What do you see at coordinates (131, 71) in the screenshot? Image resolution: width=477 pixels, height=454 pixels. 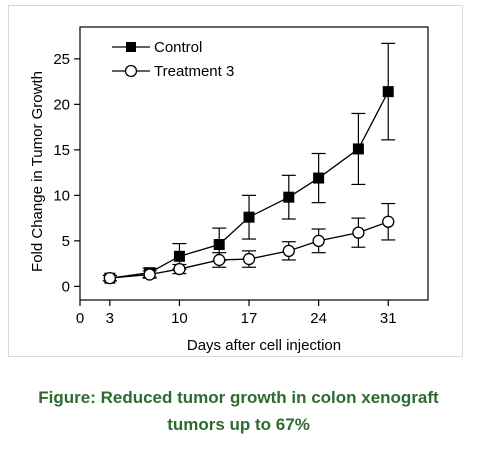 I see `legend-marker-circle` at bounding box center [131, 71].